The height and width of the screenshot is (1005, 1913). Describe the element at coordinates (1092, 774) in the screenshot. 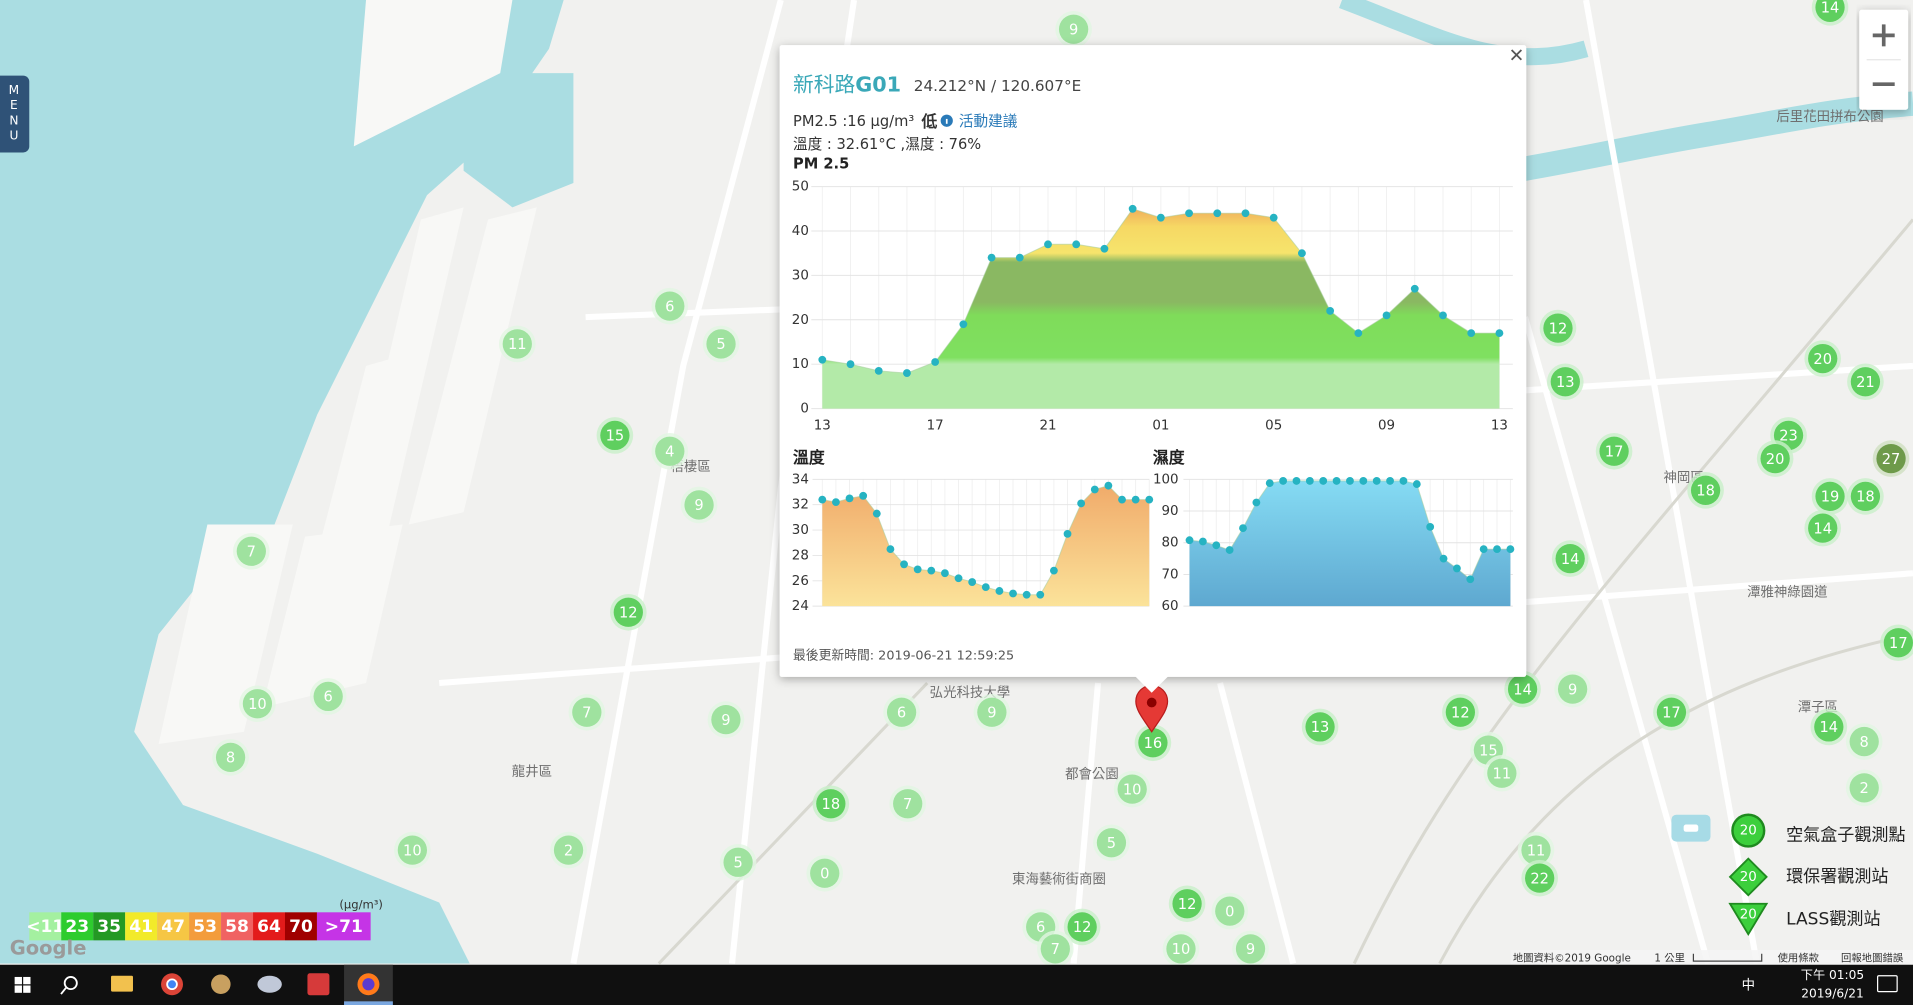

I see `place-label: 都會公園` at that location.